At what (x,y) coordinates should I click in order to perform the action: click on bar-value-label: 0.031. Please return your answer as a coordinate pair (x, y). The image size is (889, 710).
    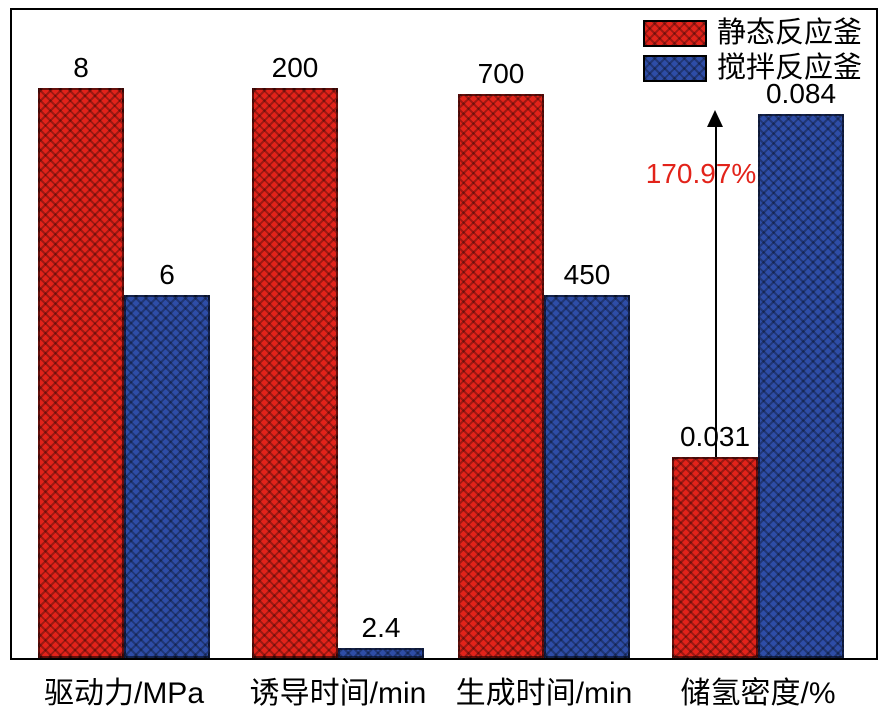
    Looking at the image, I should click on (715, 437).